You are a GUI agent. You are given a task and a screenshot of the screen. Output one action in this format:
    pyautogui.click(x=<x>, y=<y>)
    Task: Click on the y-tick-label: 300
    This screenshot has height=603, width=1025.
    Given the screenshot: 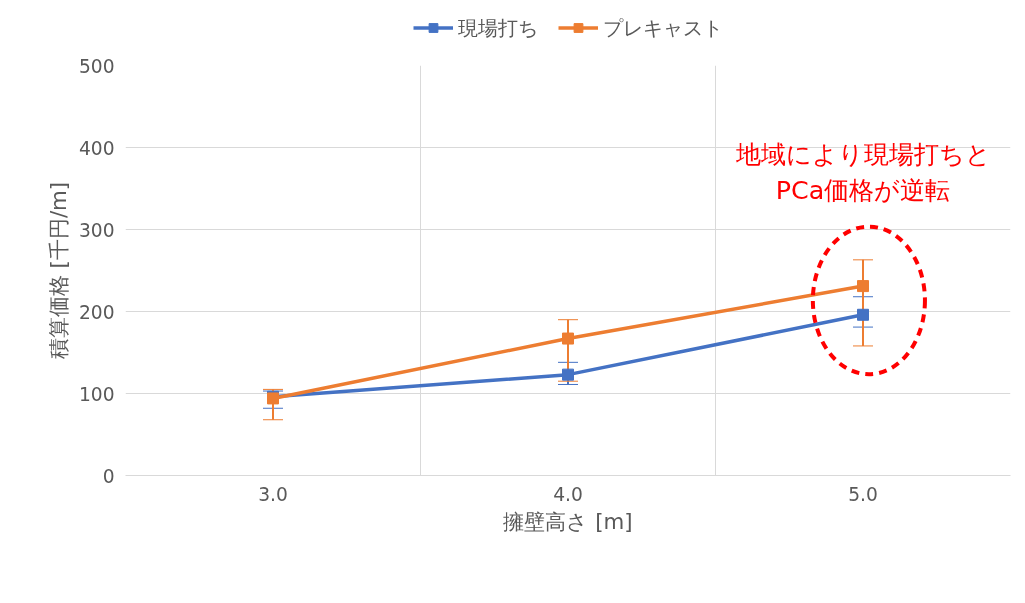 What is the action you would take?
    pyautogui.click(x=96, y=230)
    